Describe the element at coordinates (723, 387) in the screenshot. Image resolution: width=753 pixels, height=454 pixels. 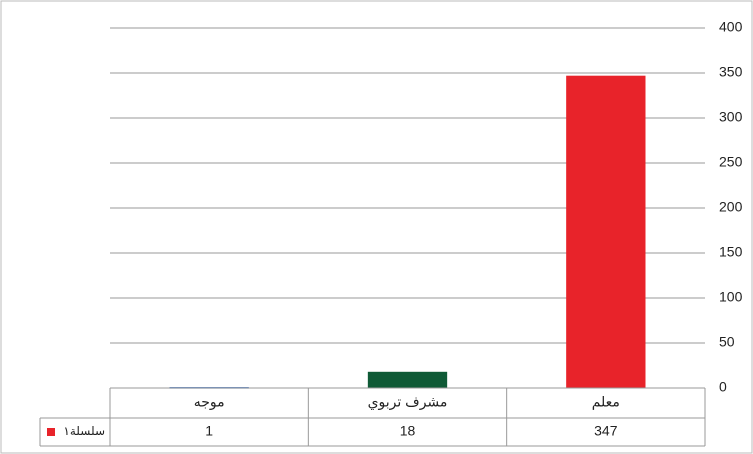
I see `y-tick-label: 0` at that location.